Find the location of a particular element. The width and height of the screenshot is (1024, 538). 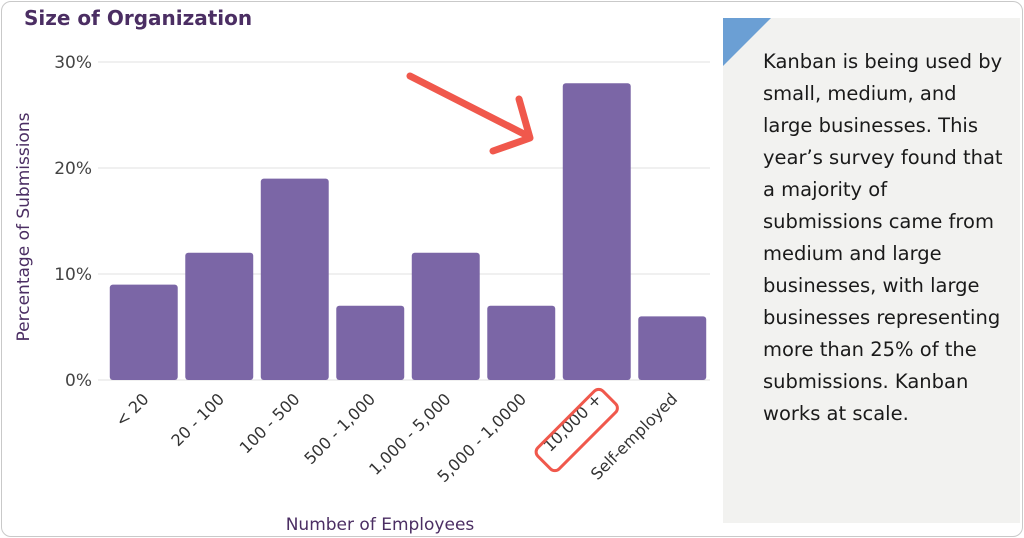

x-tick-label: 500 - 1,000 is located at coordinates (339, 428).